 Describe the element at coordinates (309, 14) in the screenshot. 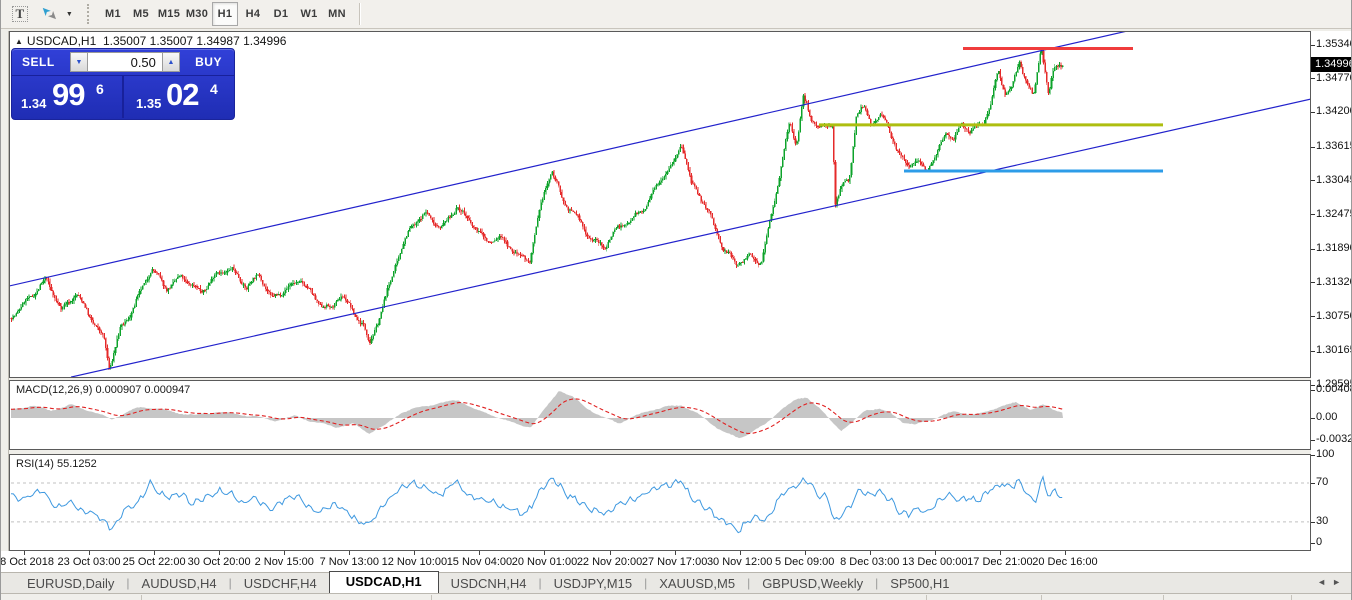

I see `timeframe-button-w1: W1` at that location.